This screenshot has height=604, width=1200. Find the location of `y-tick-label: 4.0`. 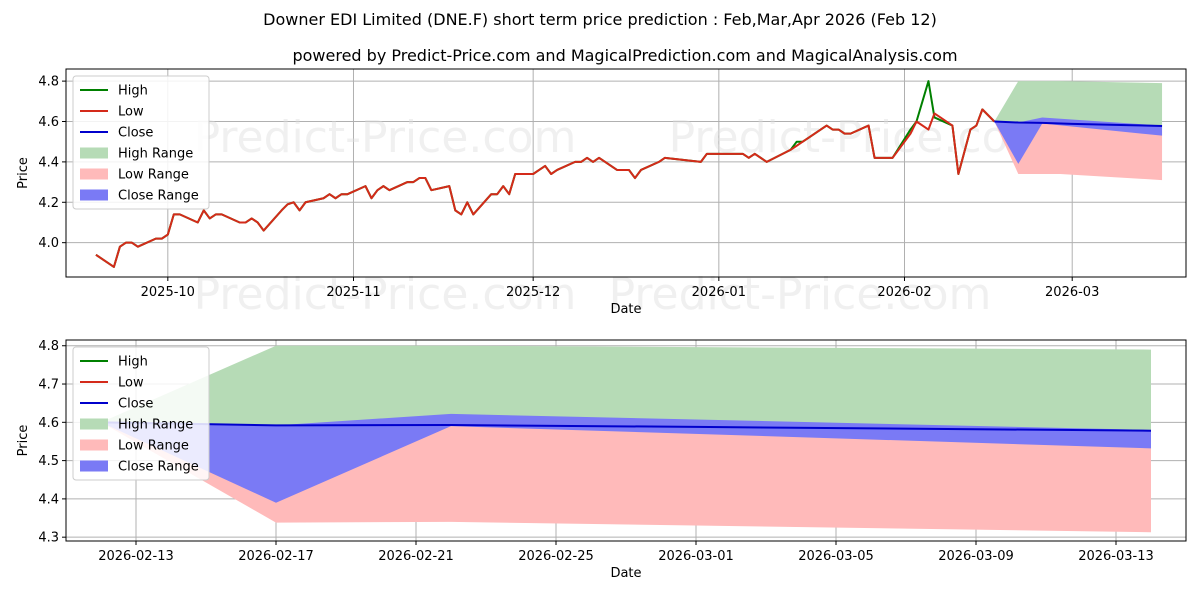

y-tick-label: 4.0 is located at coordinates (48, 243).